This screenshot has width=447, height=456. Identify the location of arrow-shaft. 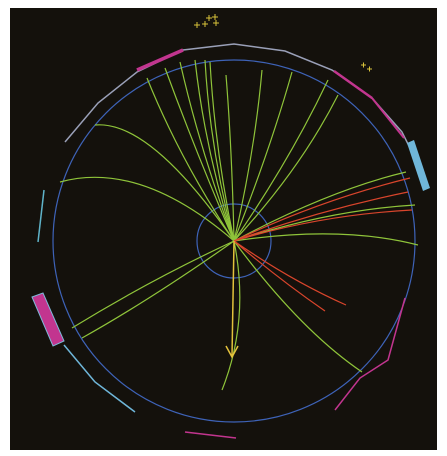
(233, 298).